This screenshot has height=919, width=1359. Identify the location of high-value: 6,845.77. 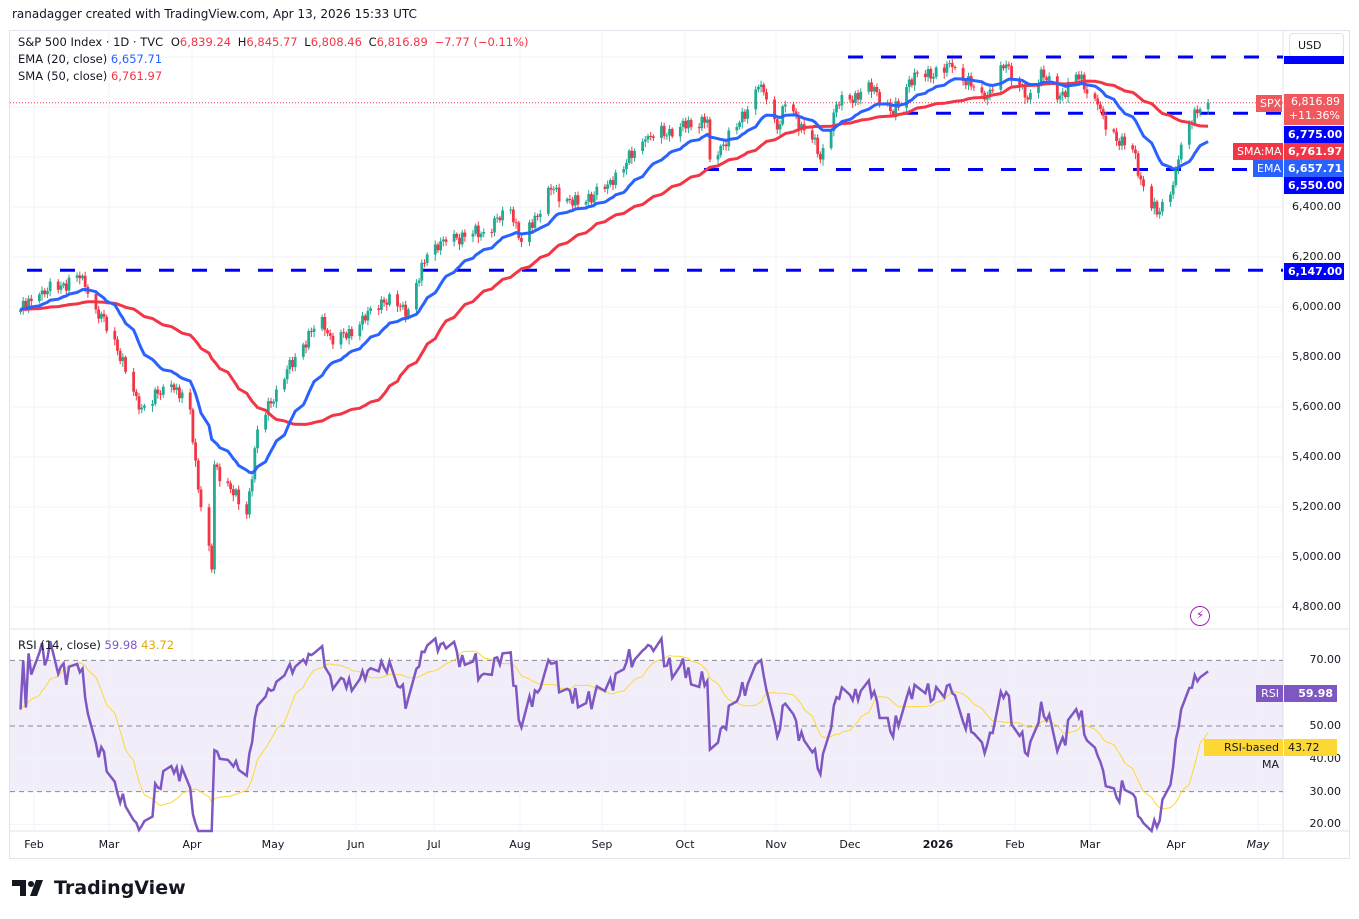
(272, 42).